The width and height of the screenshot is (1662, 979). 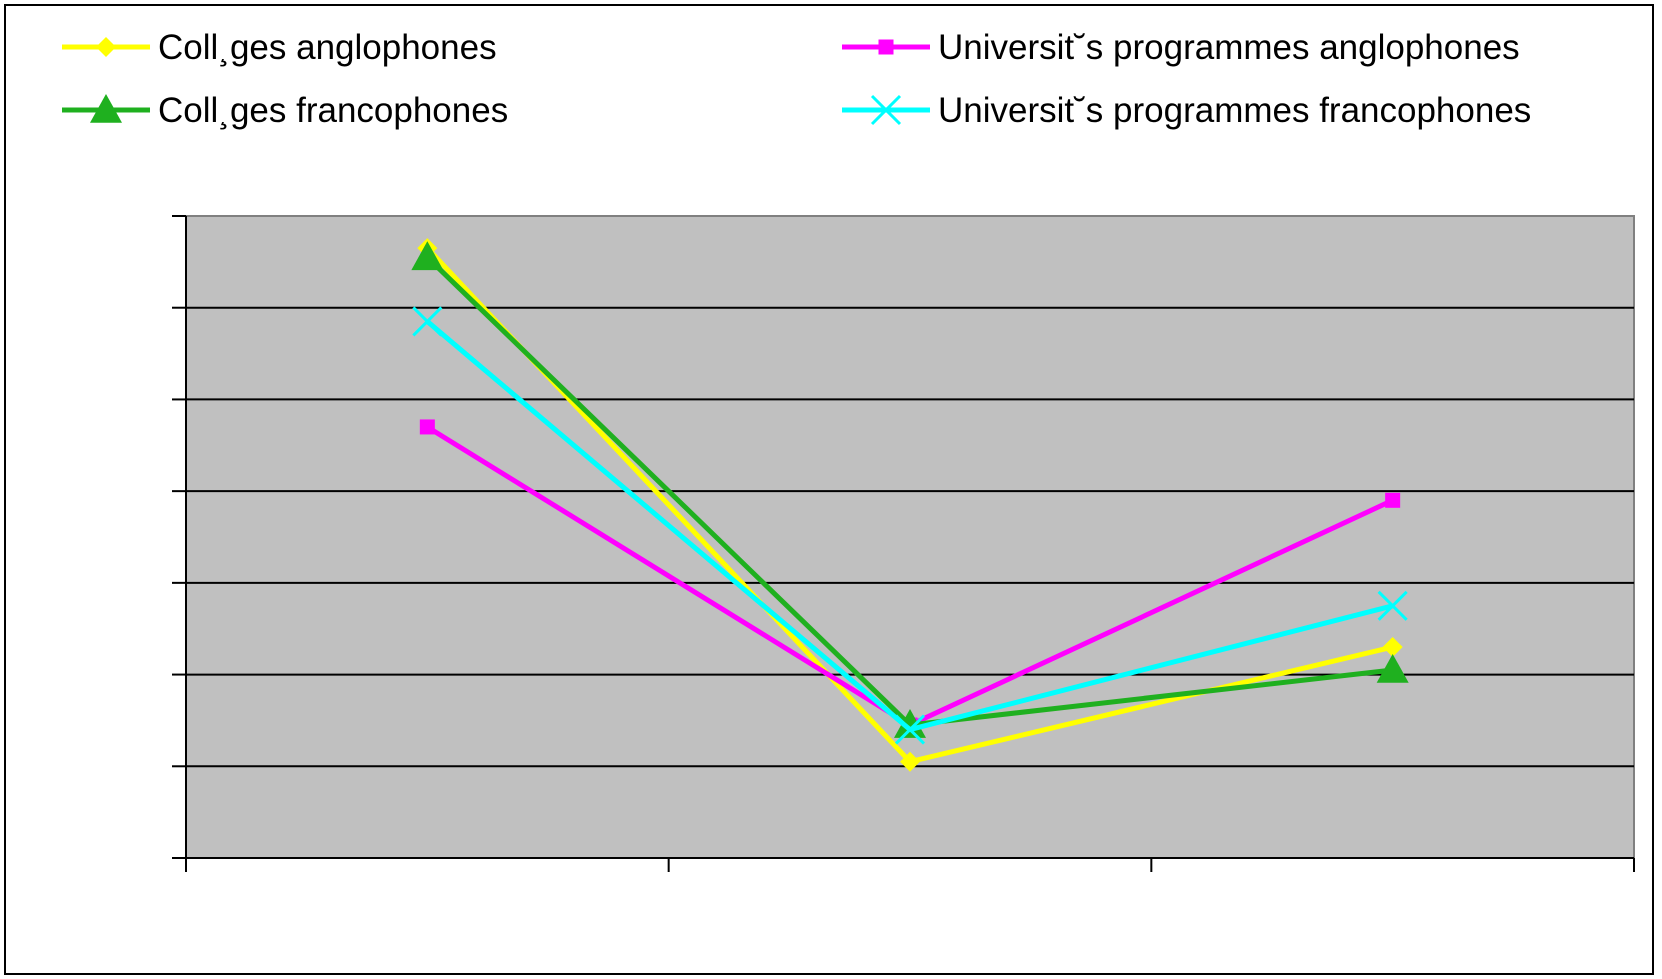 I want to click on legend-item: Coll¸ges francophones, so click(x=285, y=110).